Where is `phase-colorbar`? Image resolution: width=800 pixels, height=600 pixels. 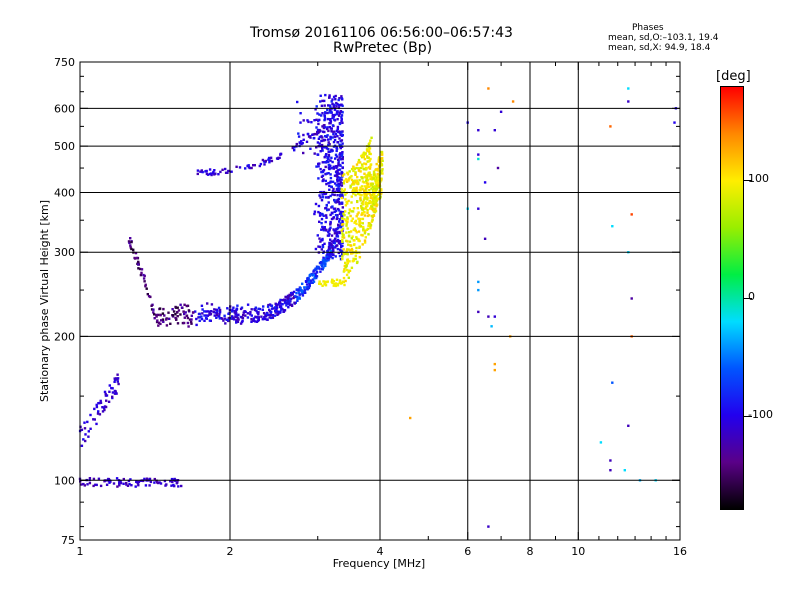 phase-colorbar is located at coordinates (732, 298).